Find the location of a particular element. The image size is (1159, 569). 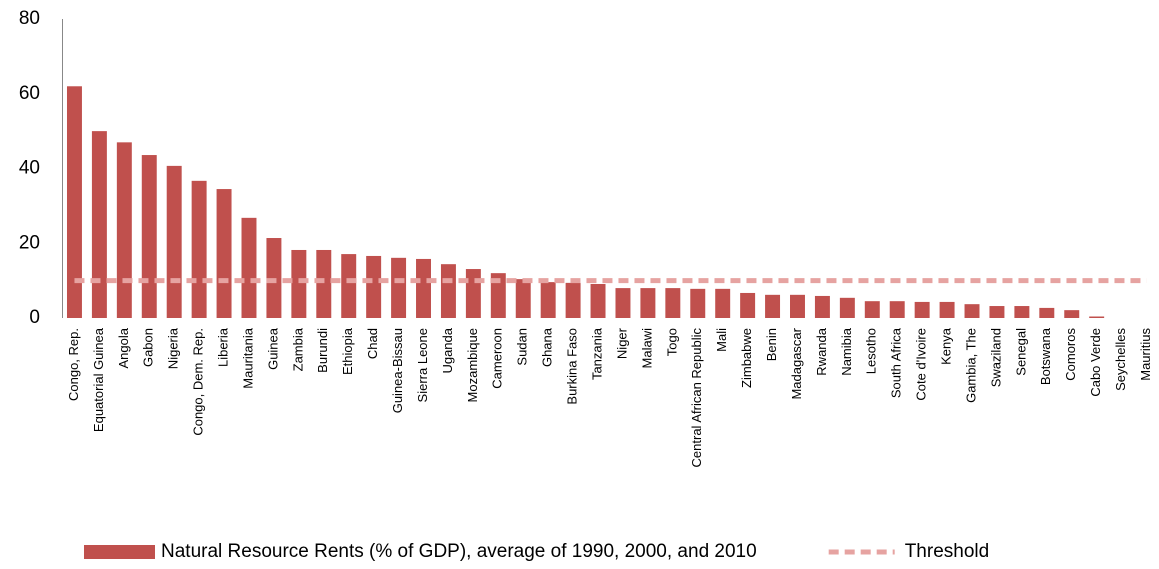

x-tick-label: Zambia is located at coordinates (297, 349).